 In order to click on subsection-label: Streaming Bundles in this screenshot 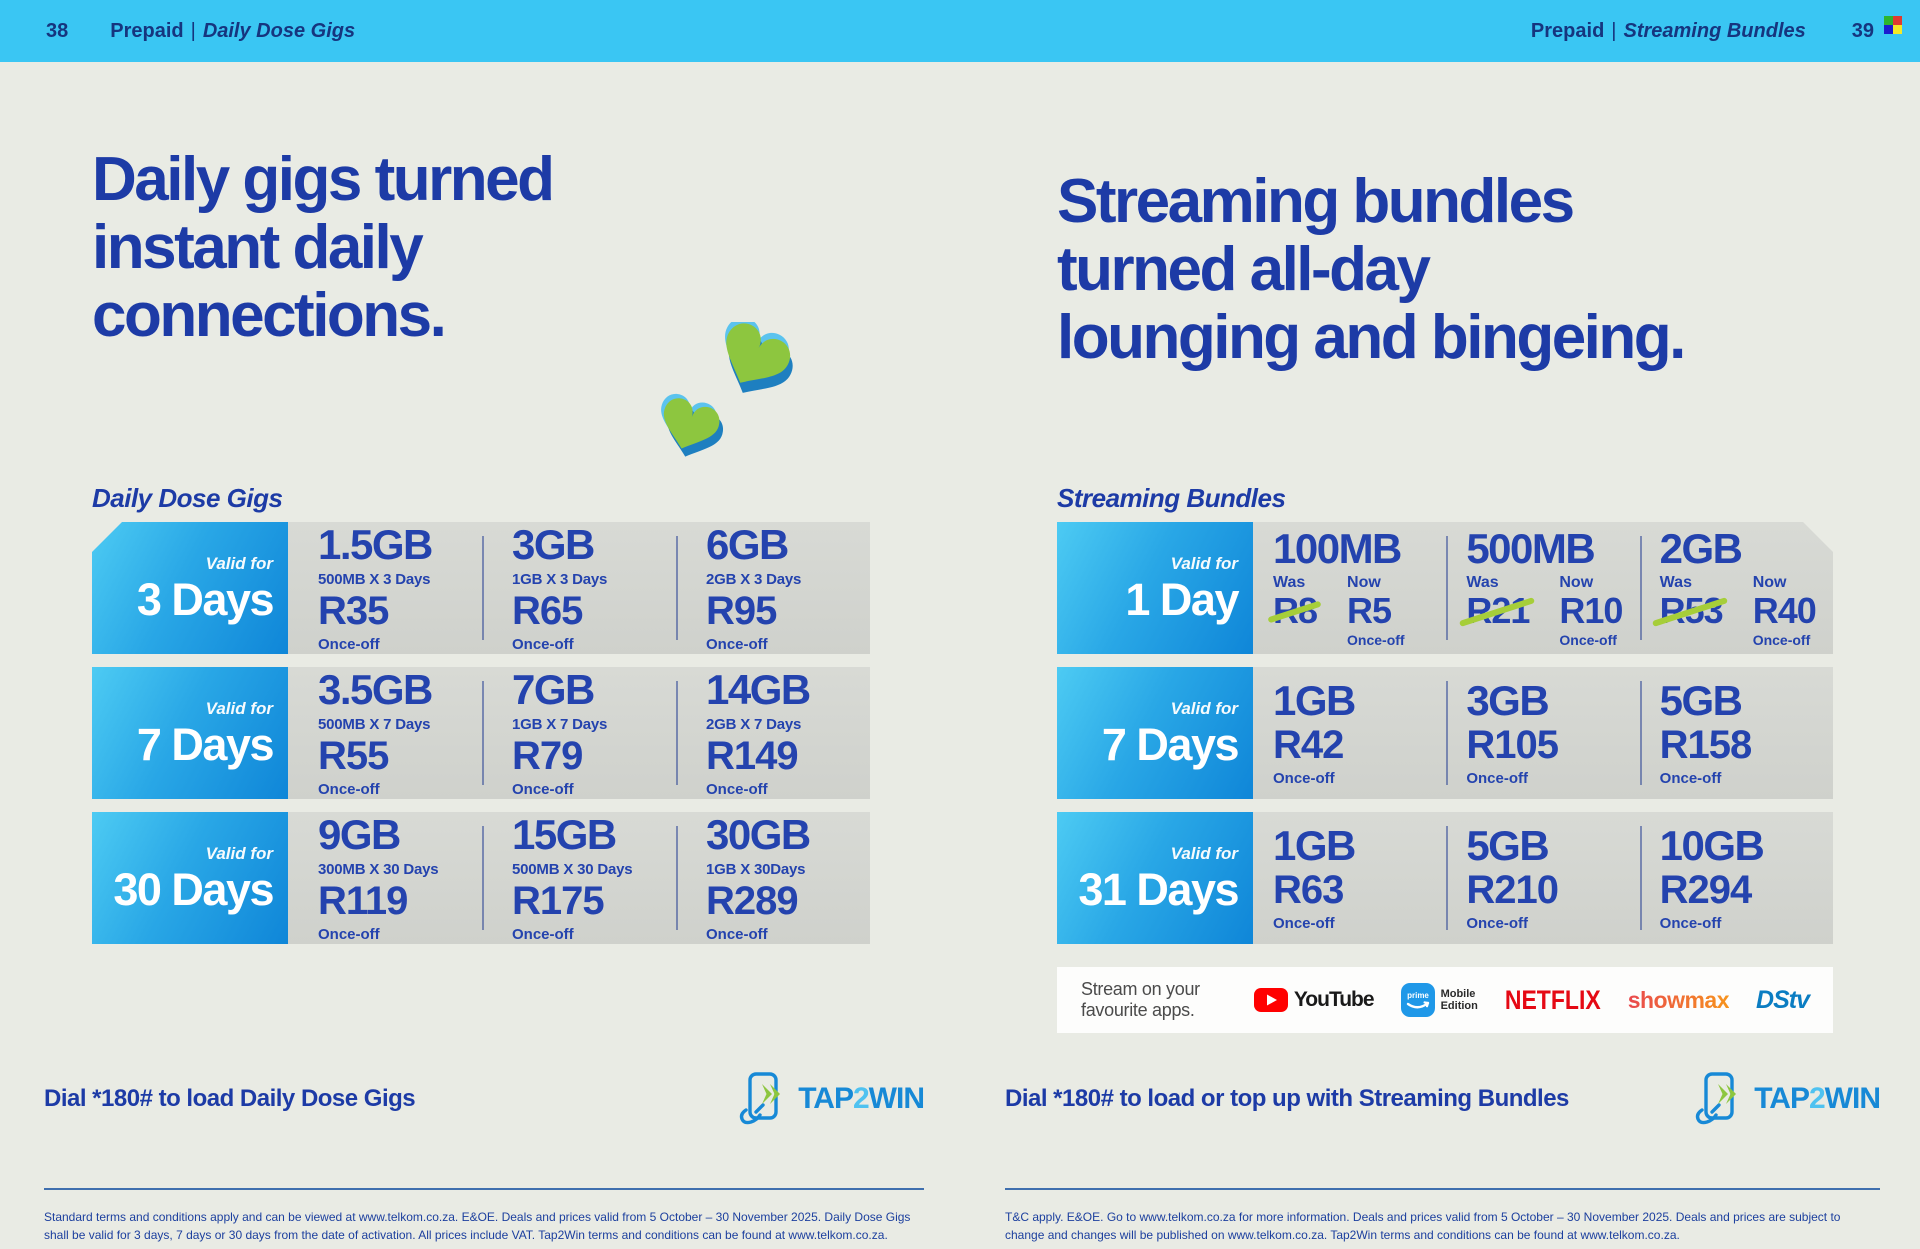, I will do `click(1714, 30)`.